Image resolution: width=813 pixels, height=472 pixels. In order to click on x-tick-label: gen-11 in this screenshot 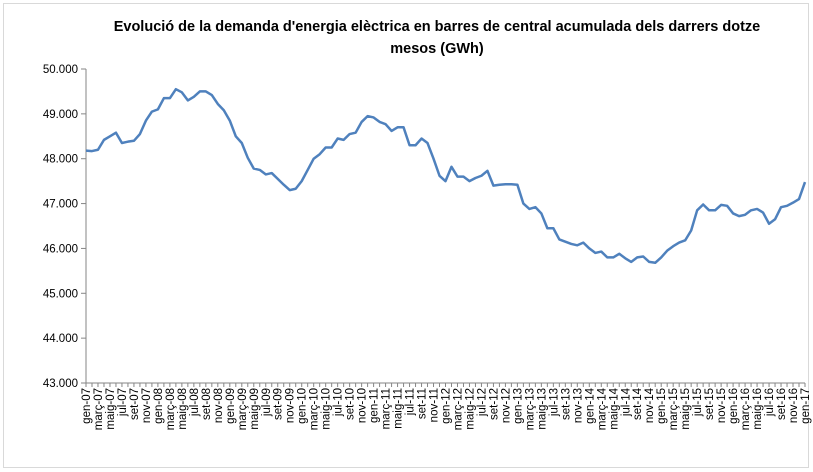, I will do `click(375, 405)`.